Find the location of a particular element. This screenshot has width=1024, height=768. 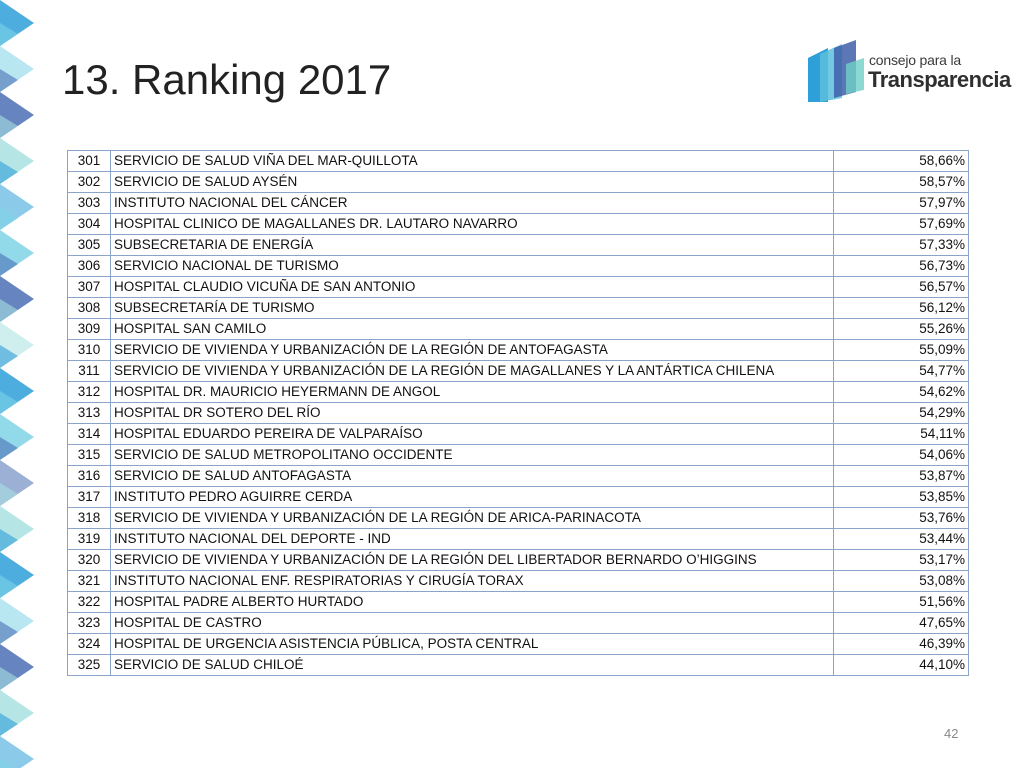

score-cell: 55,09% is located at coordinates (901, 350).